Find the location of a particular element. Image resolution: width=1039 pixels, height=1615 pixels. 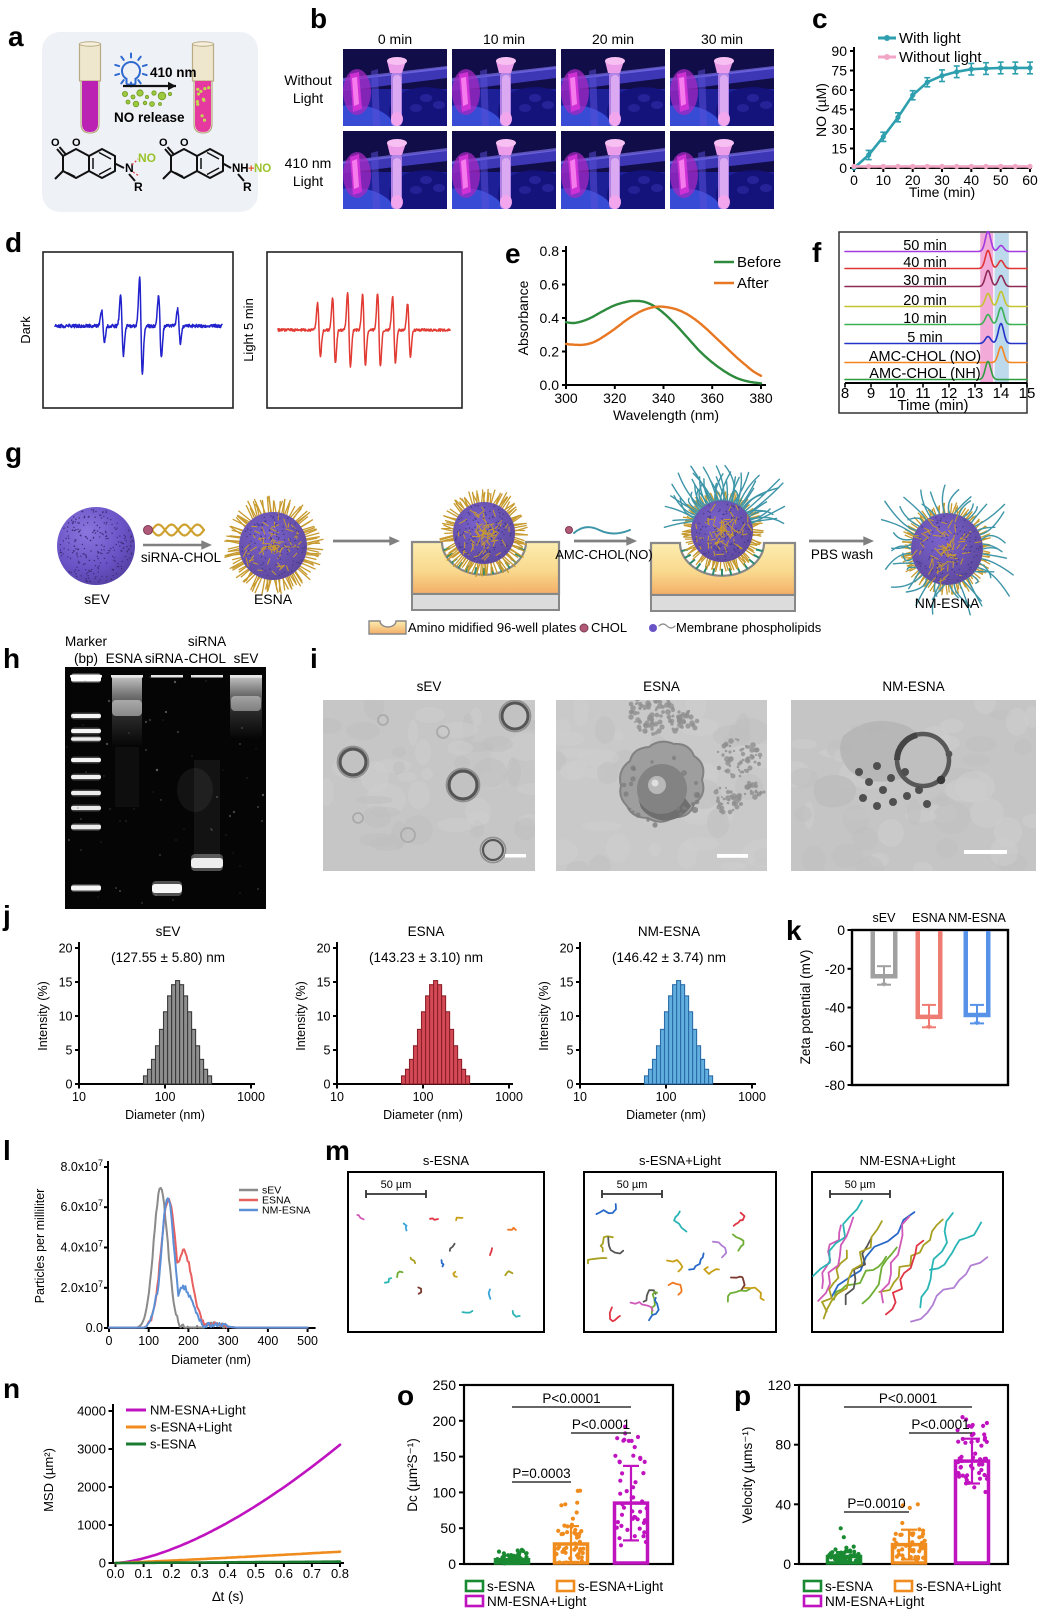

svg-text: c is located at coordinates (820, 18).